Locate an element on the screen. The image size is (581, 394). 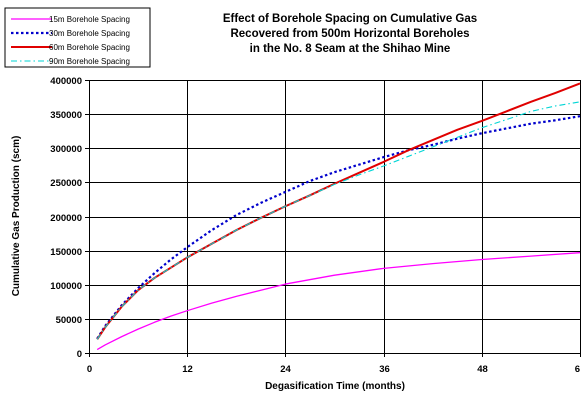
legend-label-2: 30m Borehole Spacing is located at coordinates (89, 33).